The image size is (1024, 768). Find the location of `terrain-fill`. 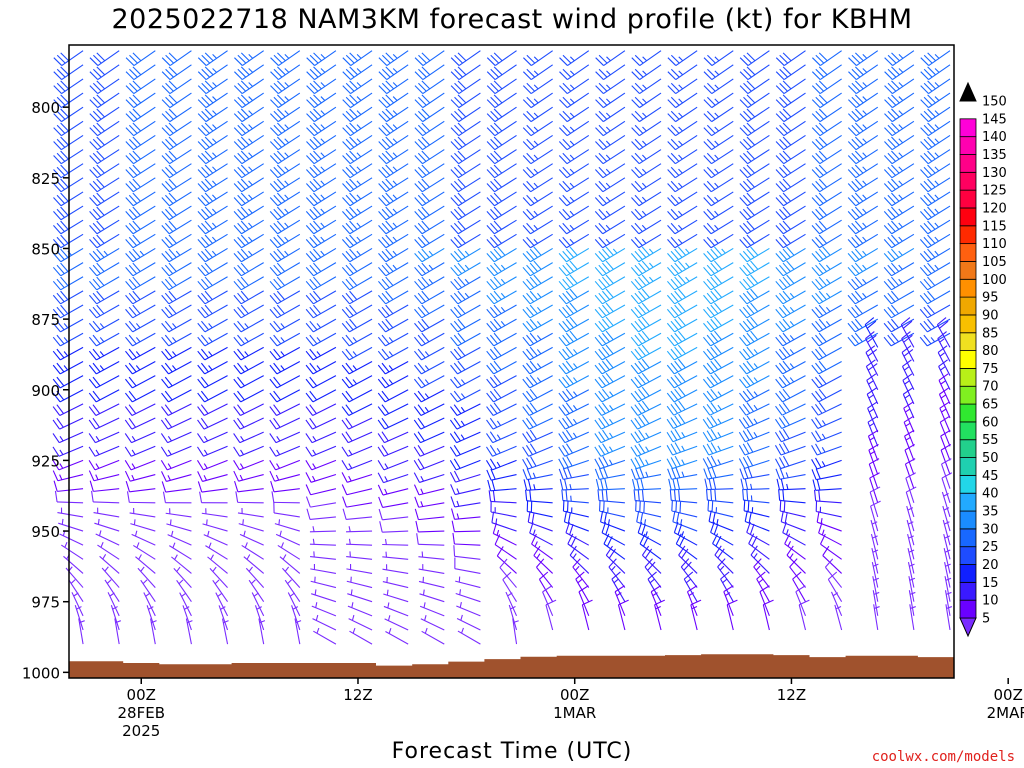

terrain-fill is located at coordinates (511, 666).